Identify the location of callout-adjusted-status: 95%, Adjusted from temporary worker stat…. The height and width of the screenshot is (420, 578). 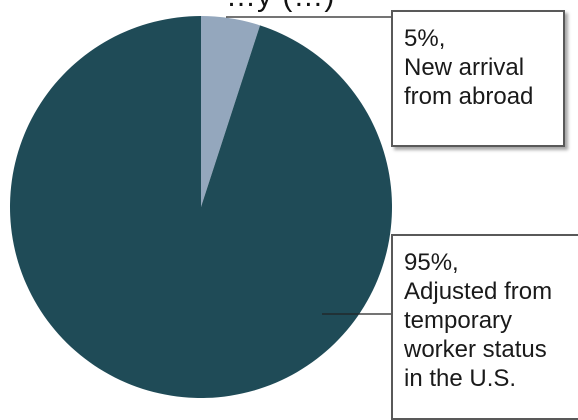
(484, 327).